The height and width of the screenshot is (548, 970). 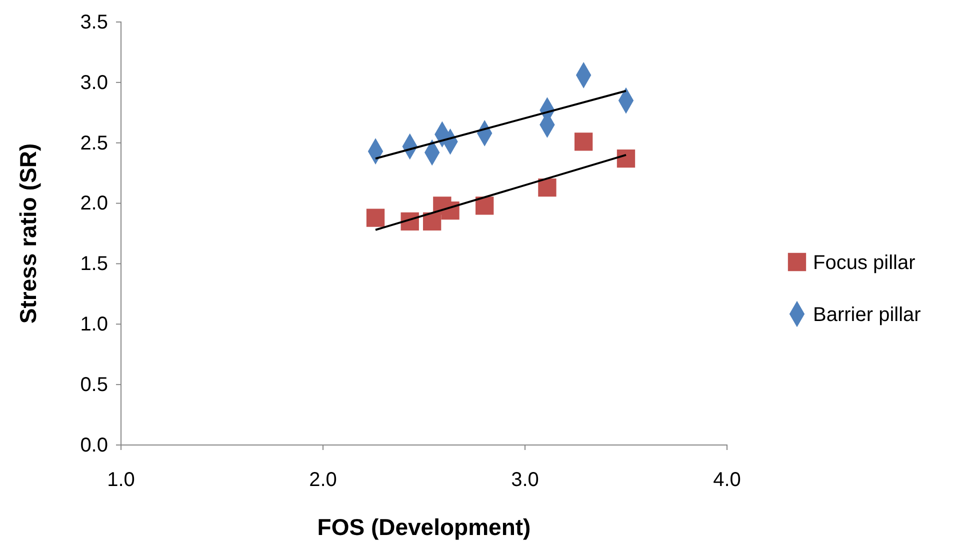 I want to click on y-tick-label: 2.5, so click(x=94, y=143).